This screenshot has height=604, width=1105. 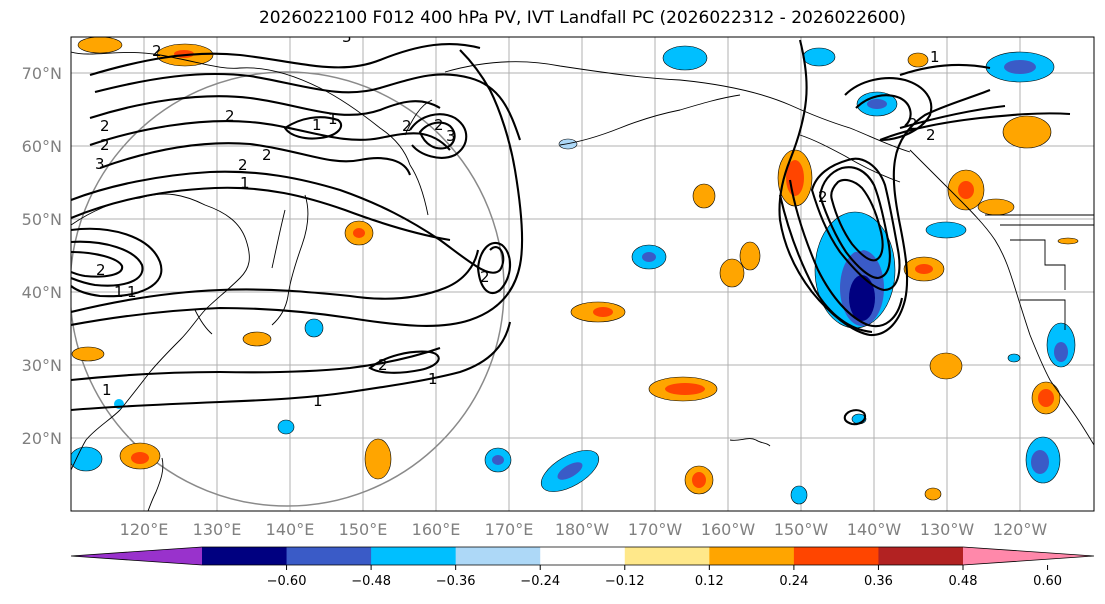 I want to click on colorbar-tick-label: −0.60, so click(x=287, y=581).